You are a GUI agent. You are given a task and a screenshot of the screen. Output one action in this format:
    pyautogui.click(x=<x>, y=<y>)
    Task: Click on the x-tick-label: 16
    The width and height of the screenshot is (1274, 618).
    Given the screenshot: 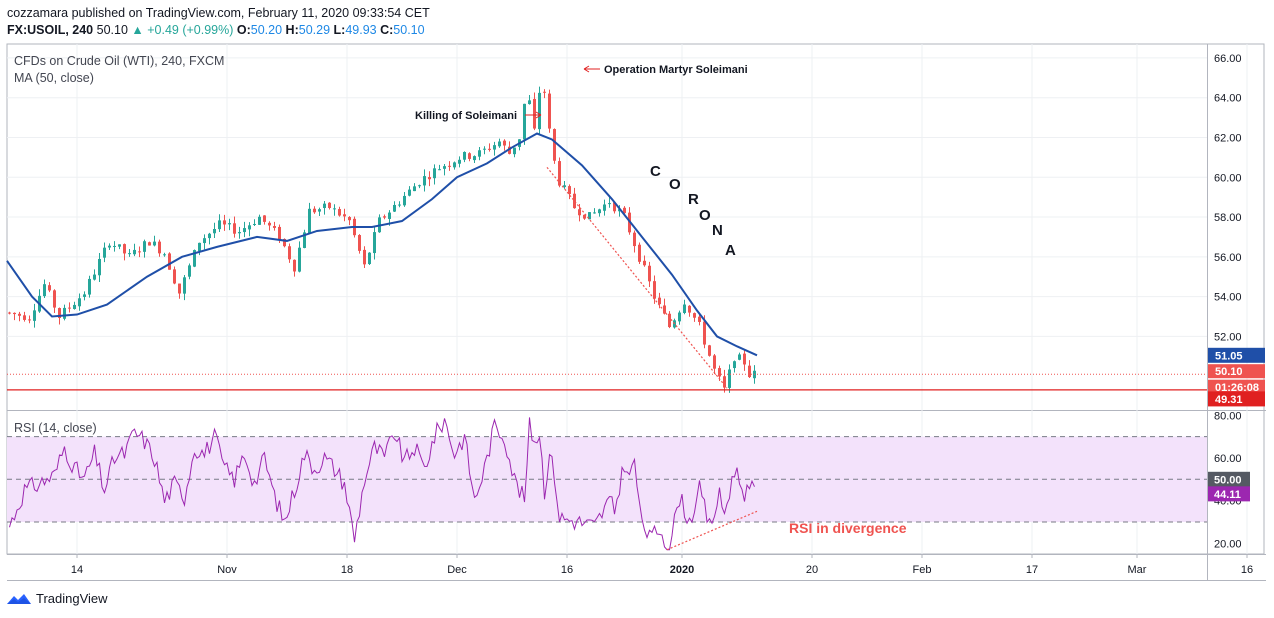 What is the action you would take?
    pyautogui.click(x=1247, y=570)
    